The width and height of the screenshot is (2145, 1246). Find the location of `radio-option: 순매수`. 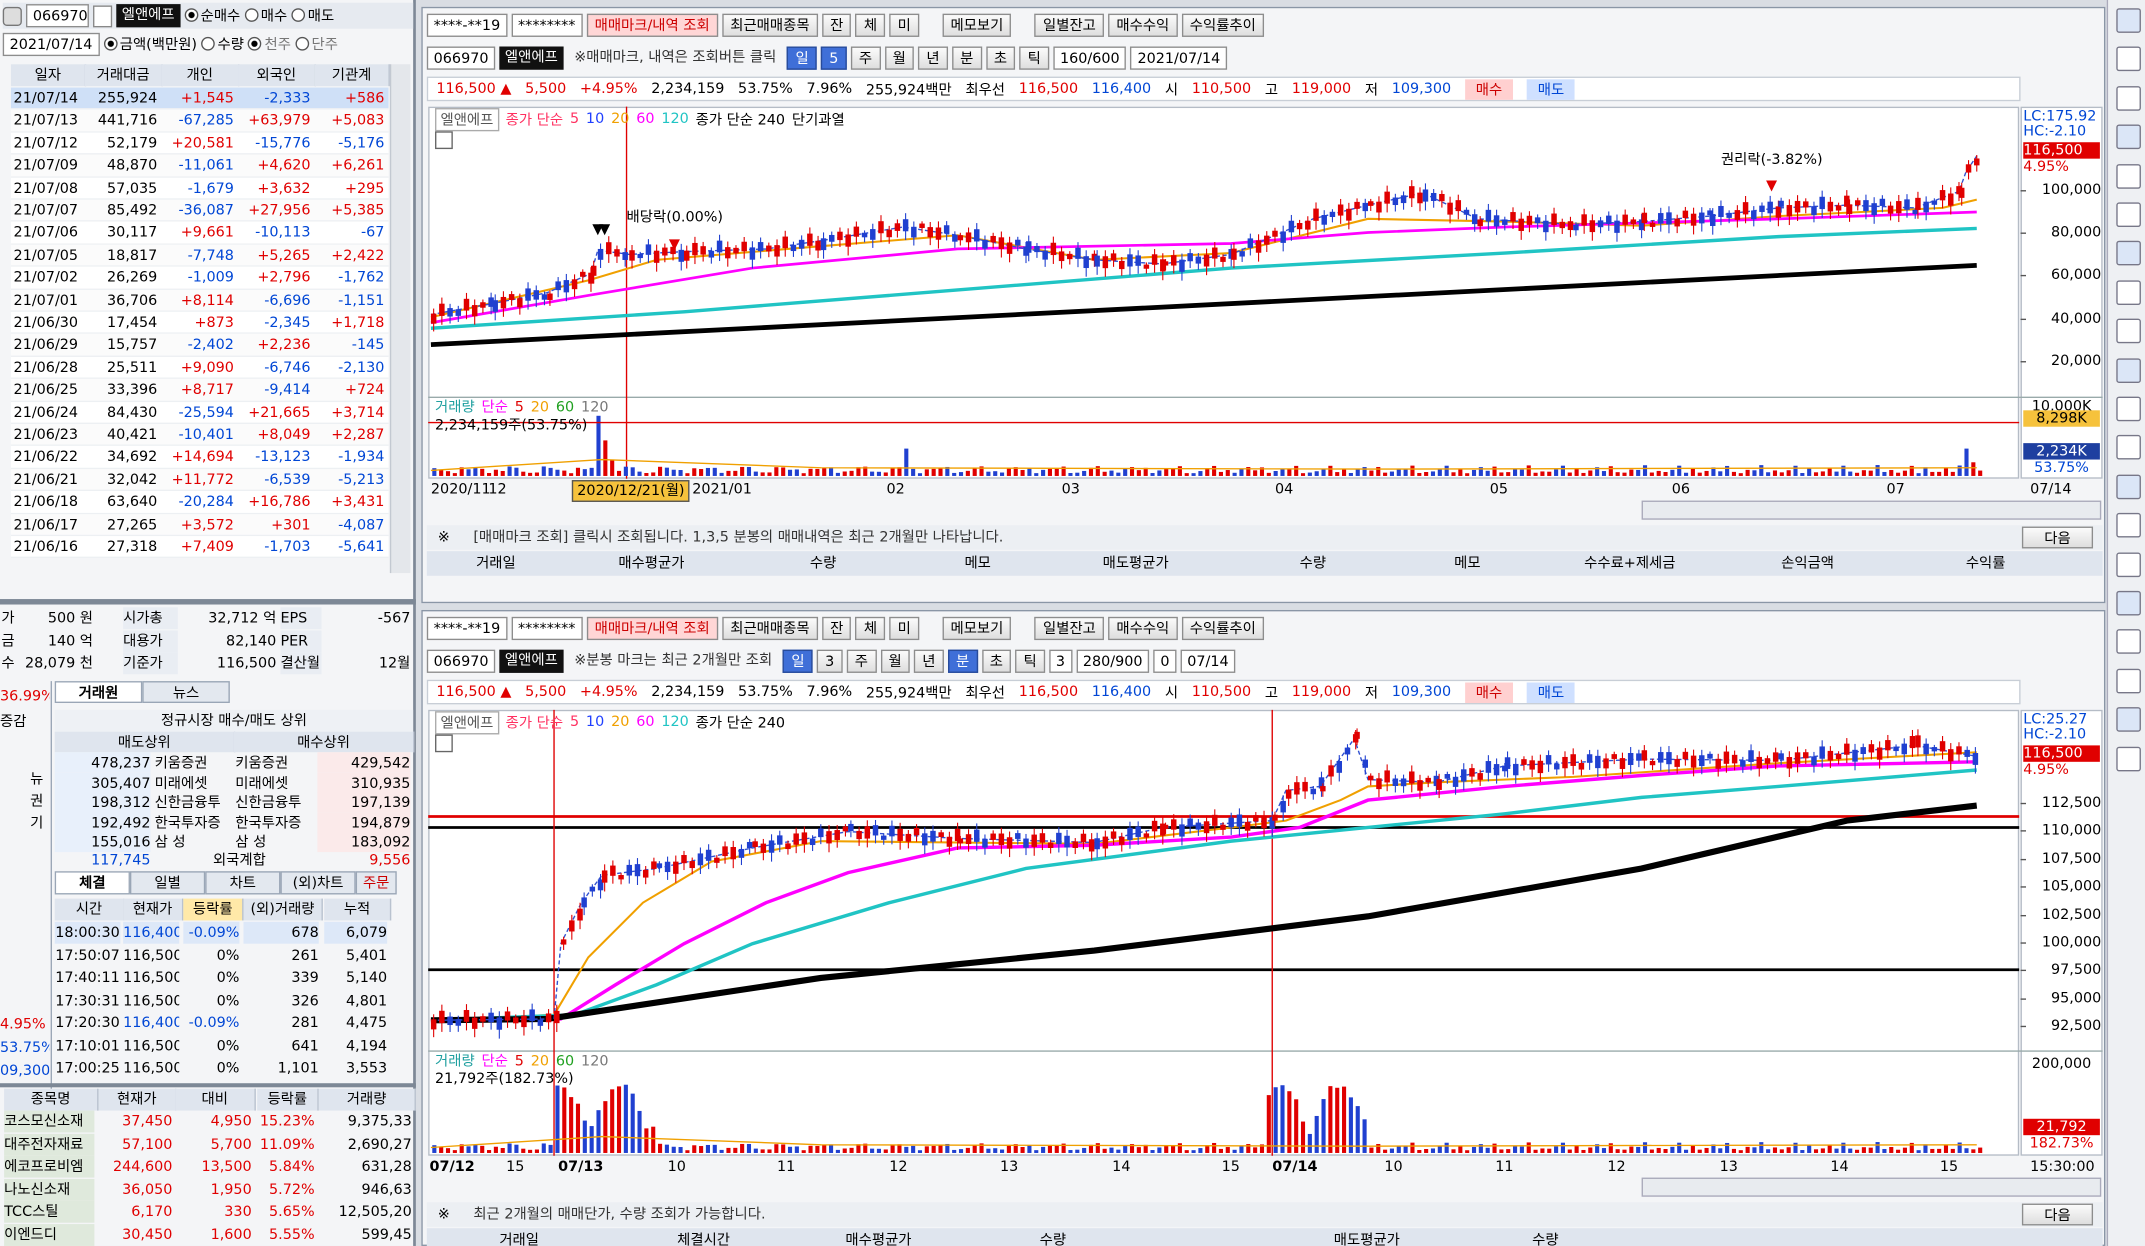

radio-option: 순매수 is located at coordinates (212, 15).